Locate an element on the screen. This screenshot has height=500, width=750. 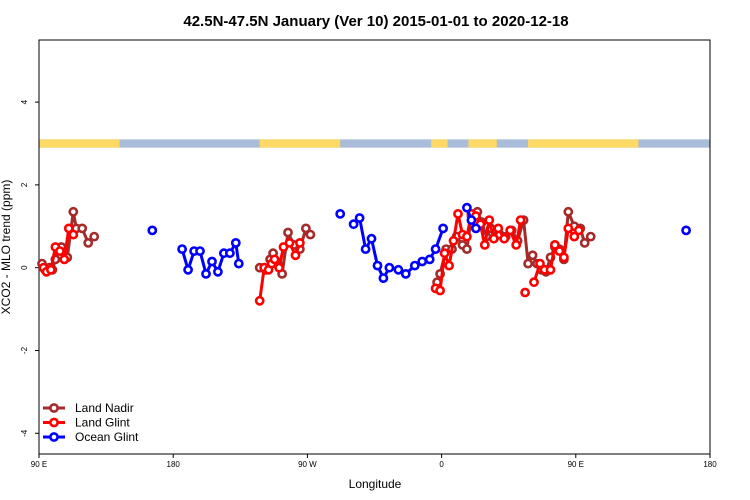
y-axis: -4 -2 0 2 4 is located at coordinates (29, 268).